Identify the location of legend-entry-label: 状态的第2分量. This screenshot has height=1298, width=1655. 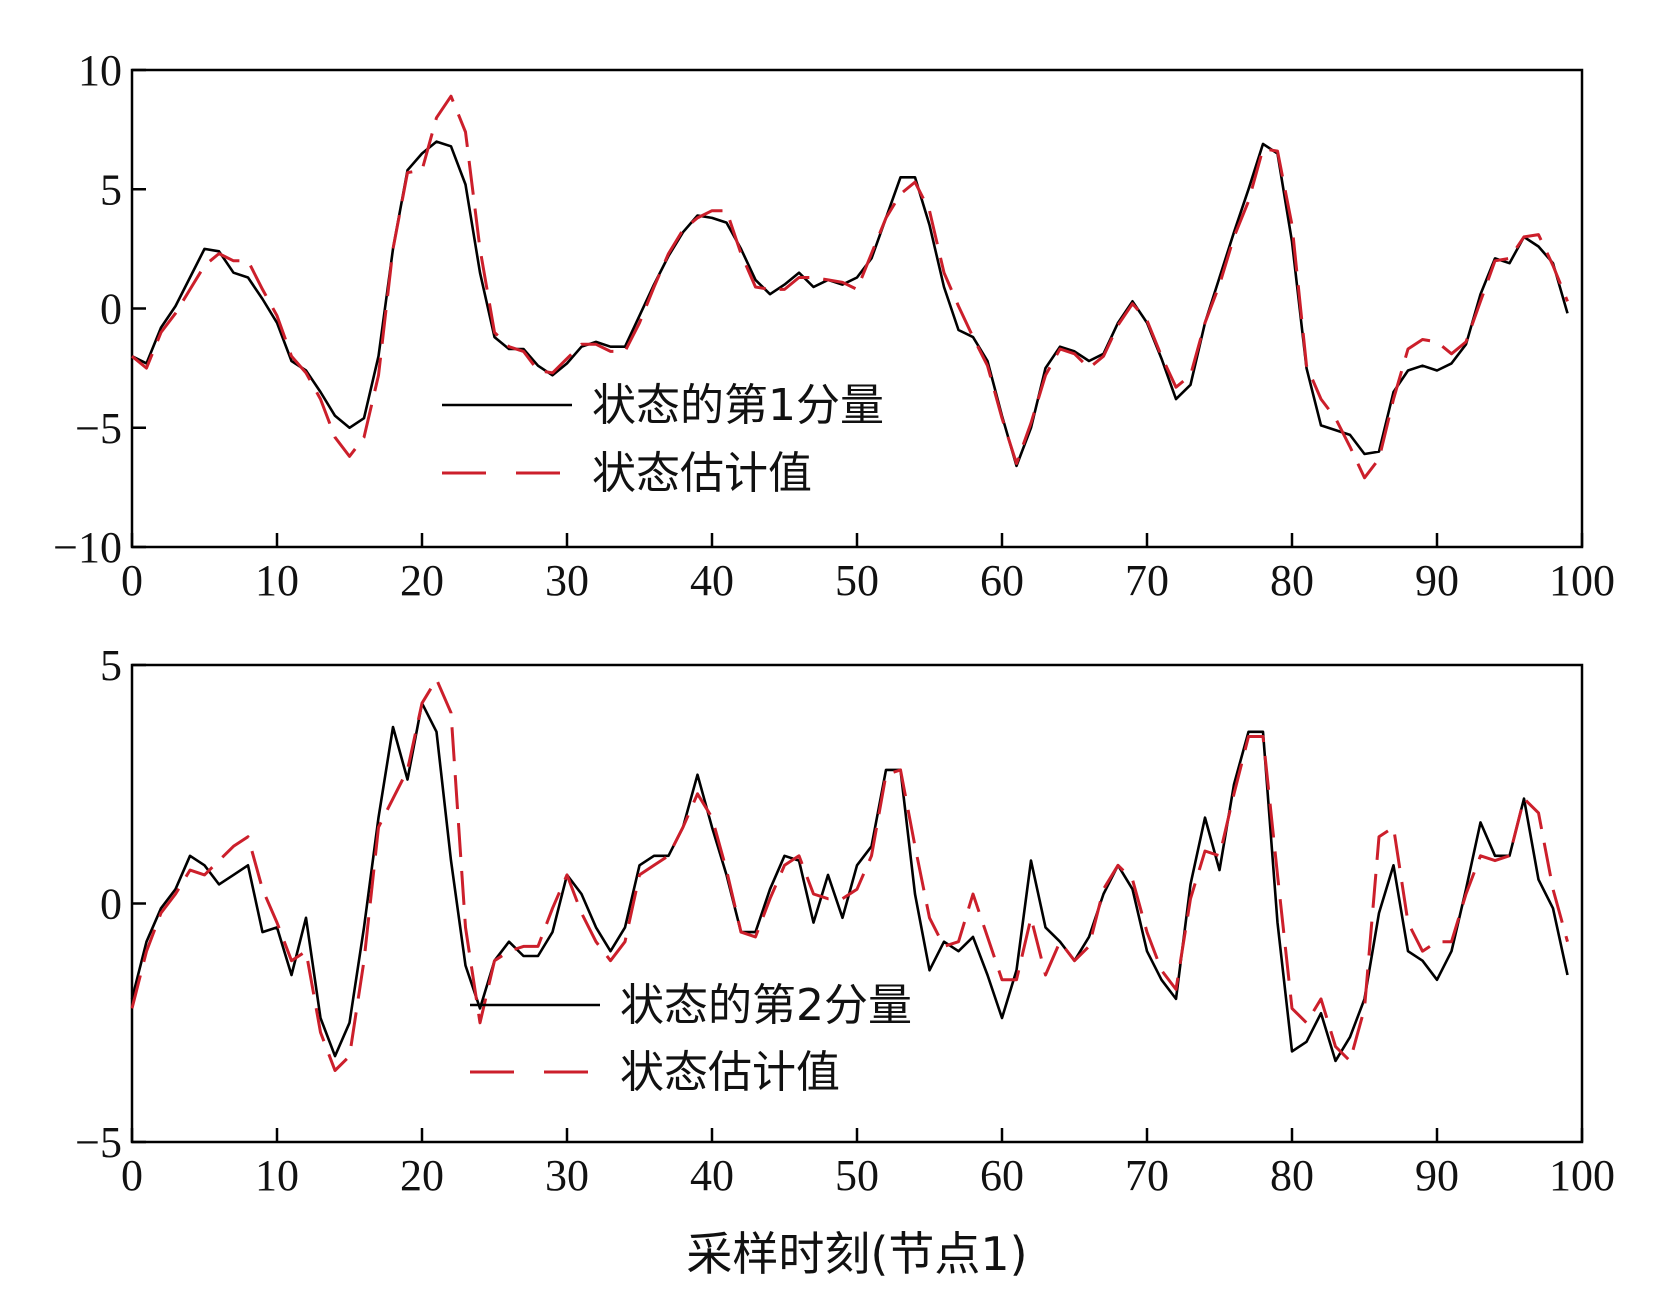
(766, 1005).